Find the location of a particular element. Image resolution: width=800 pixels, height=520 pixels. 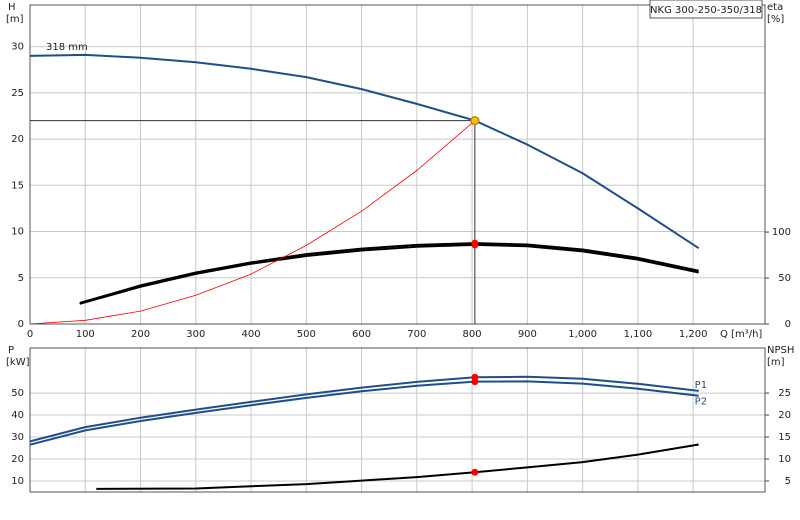

x-tick-label: 0 is located at coordinates (30, 334).